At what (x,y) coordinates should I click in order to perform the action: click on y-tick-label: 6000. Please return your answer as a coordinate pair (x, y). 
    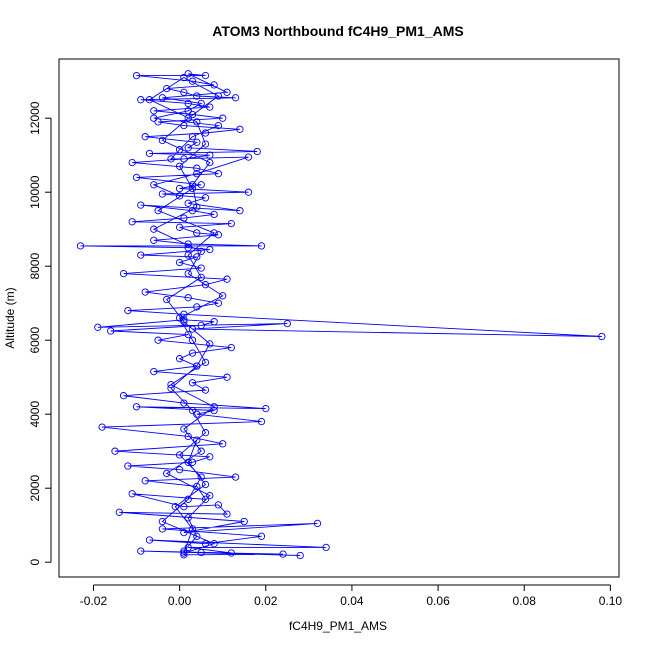
    Looking at the image, I should click on (35, 340).